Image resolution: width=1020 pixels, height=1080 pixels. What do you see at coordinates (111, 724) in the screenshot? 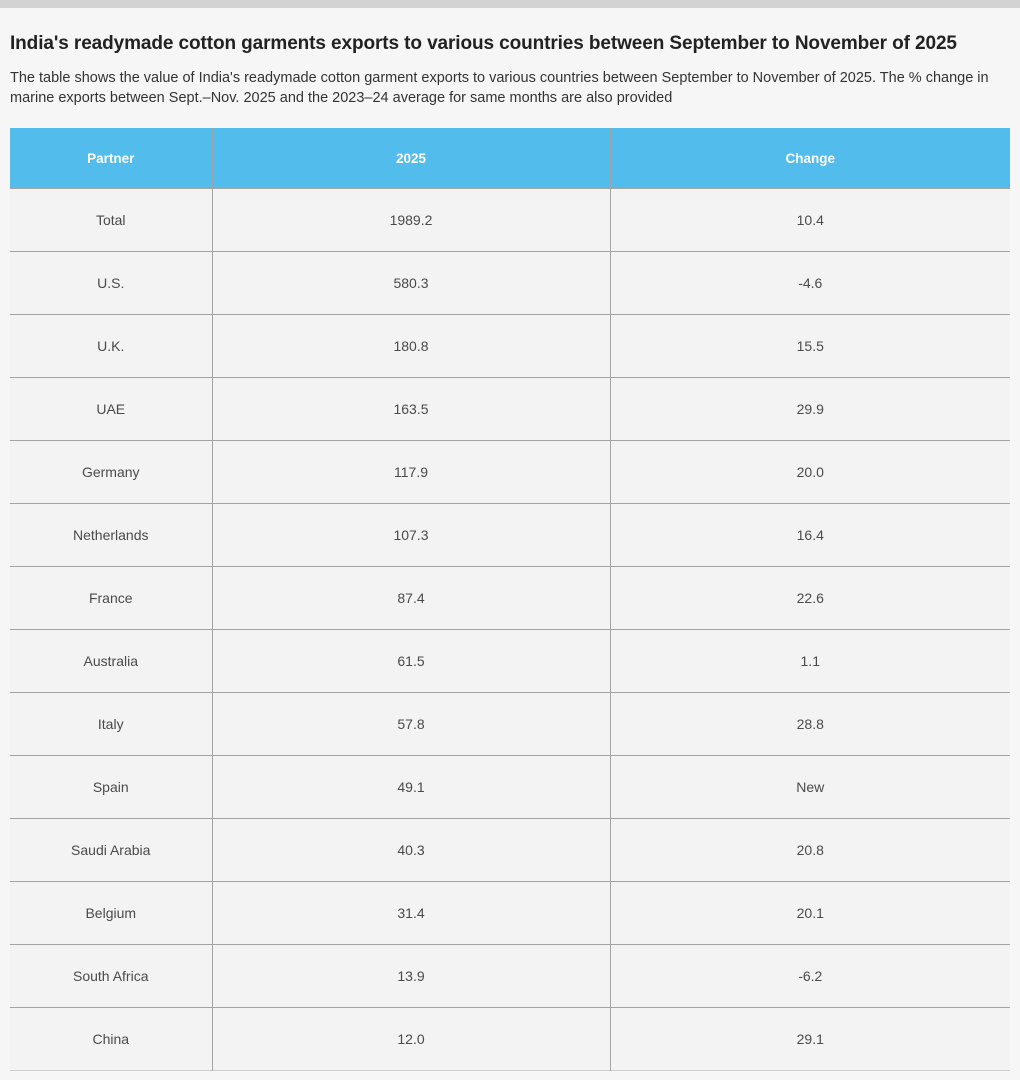
I see `partner-cell: Italy` at bounding box center [111, 724].